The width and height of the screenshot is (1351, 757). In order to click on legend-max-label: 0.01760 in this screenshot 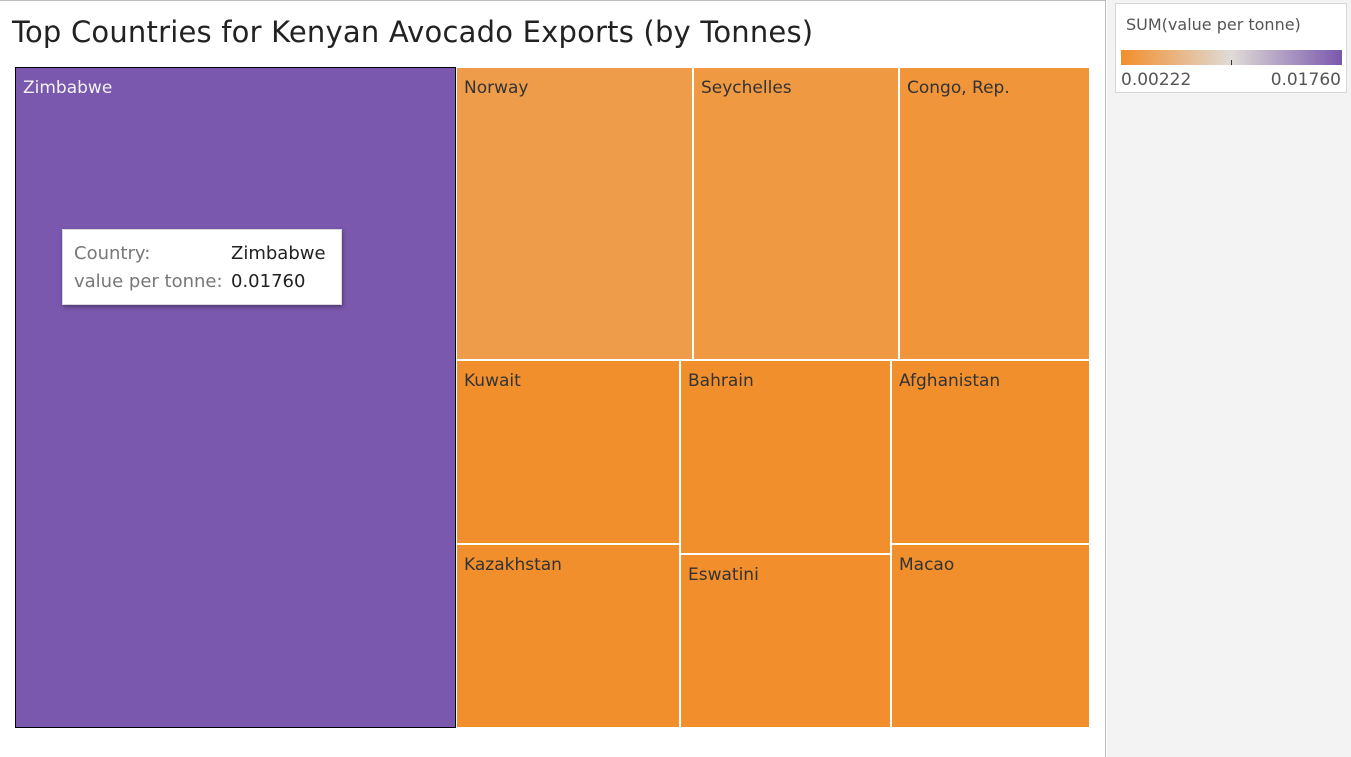, I will do `click(1305, 80)`.